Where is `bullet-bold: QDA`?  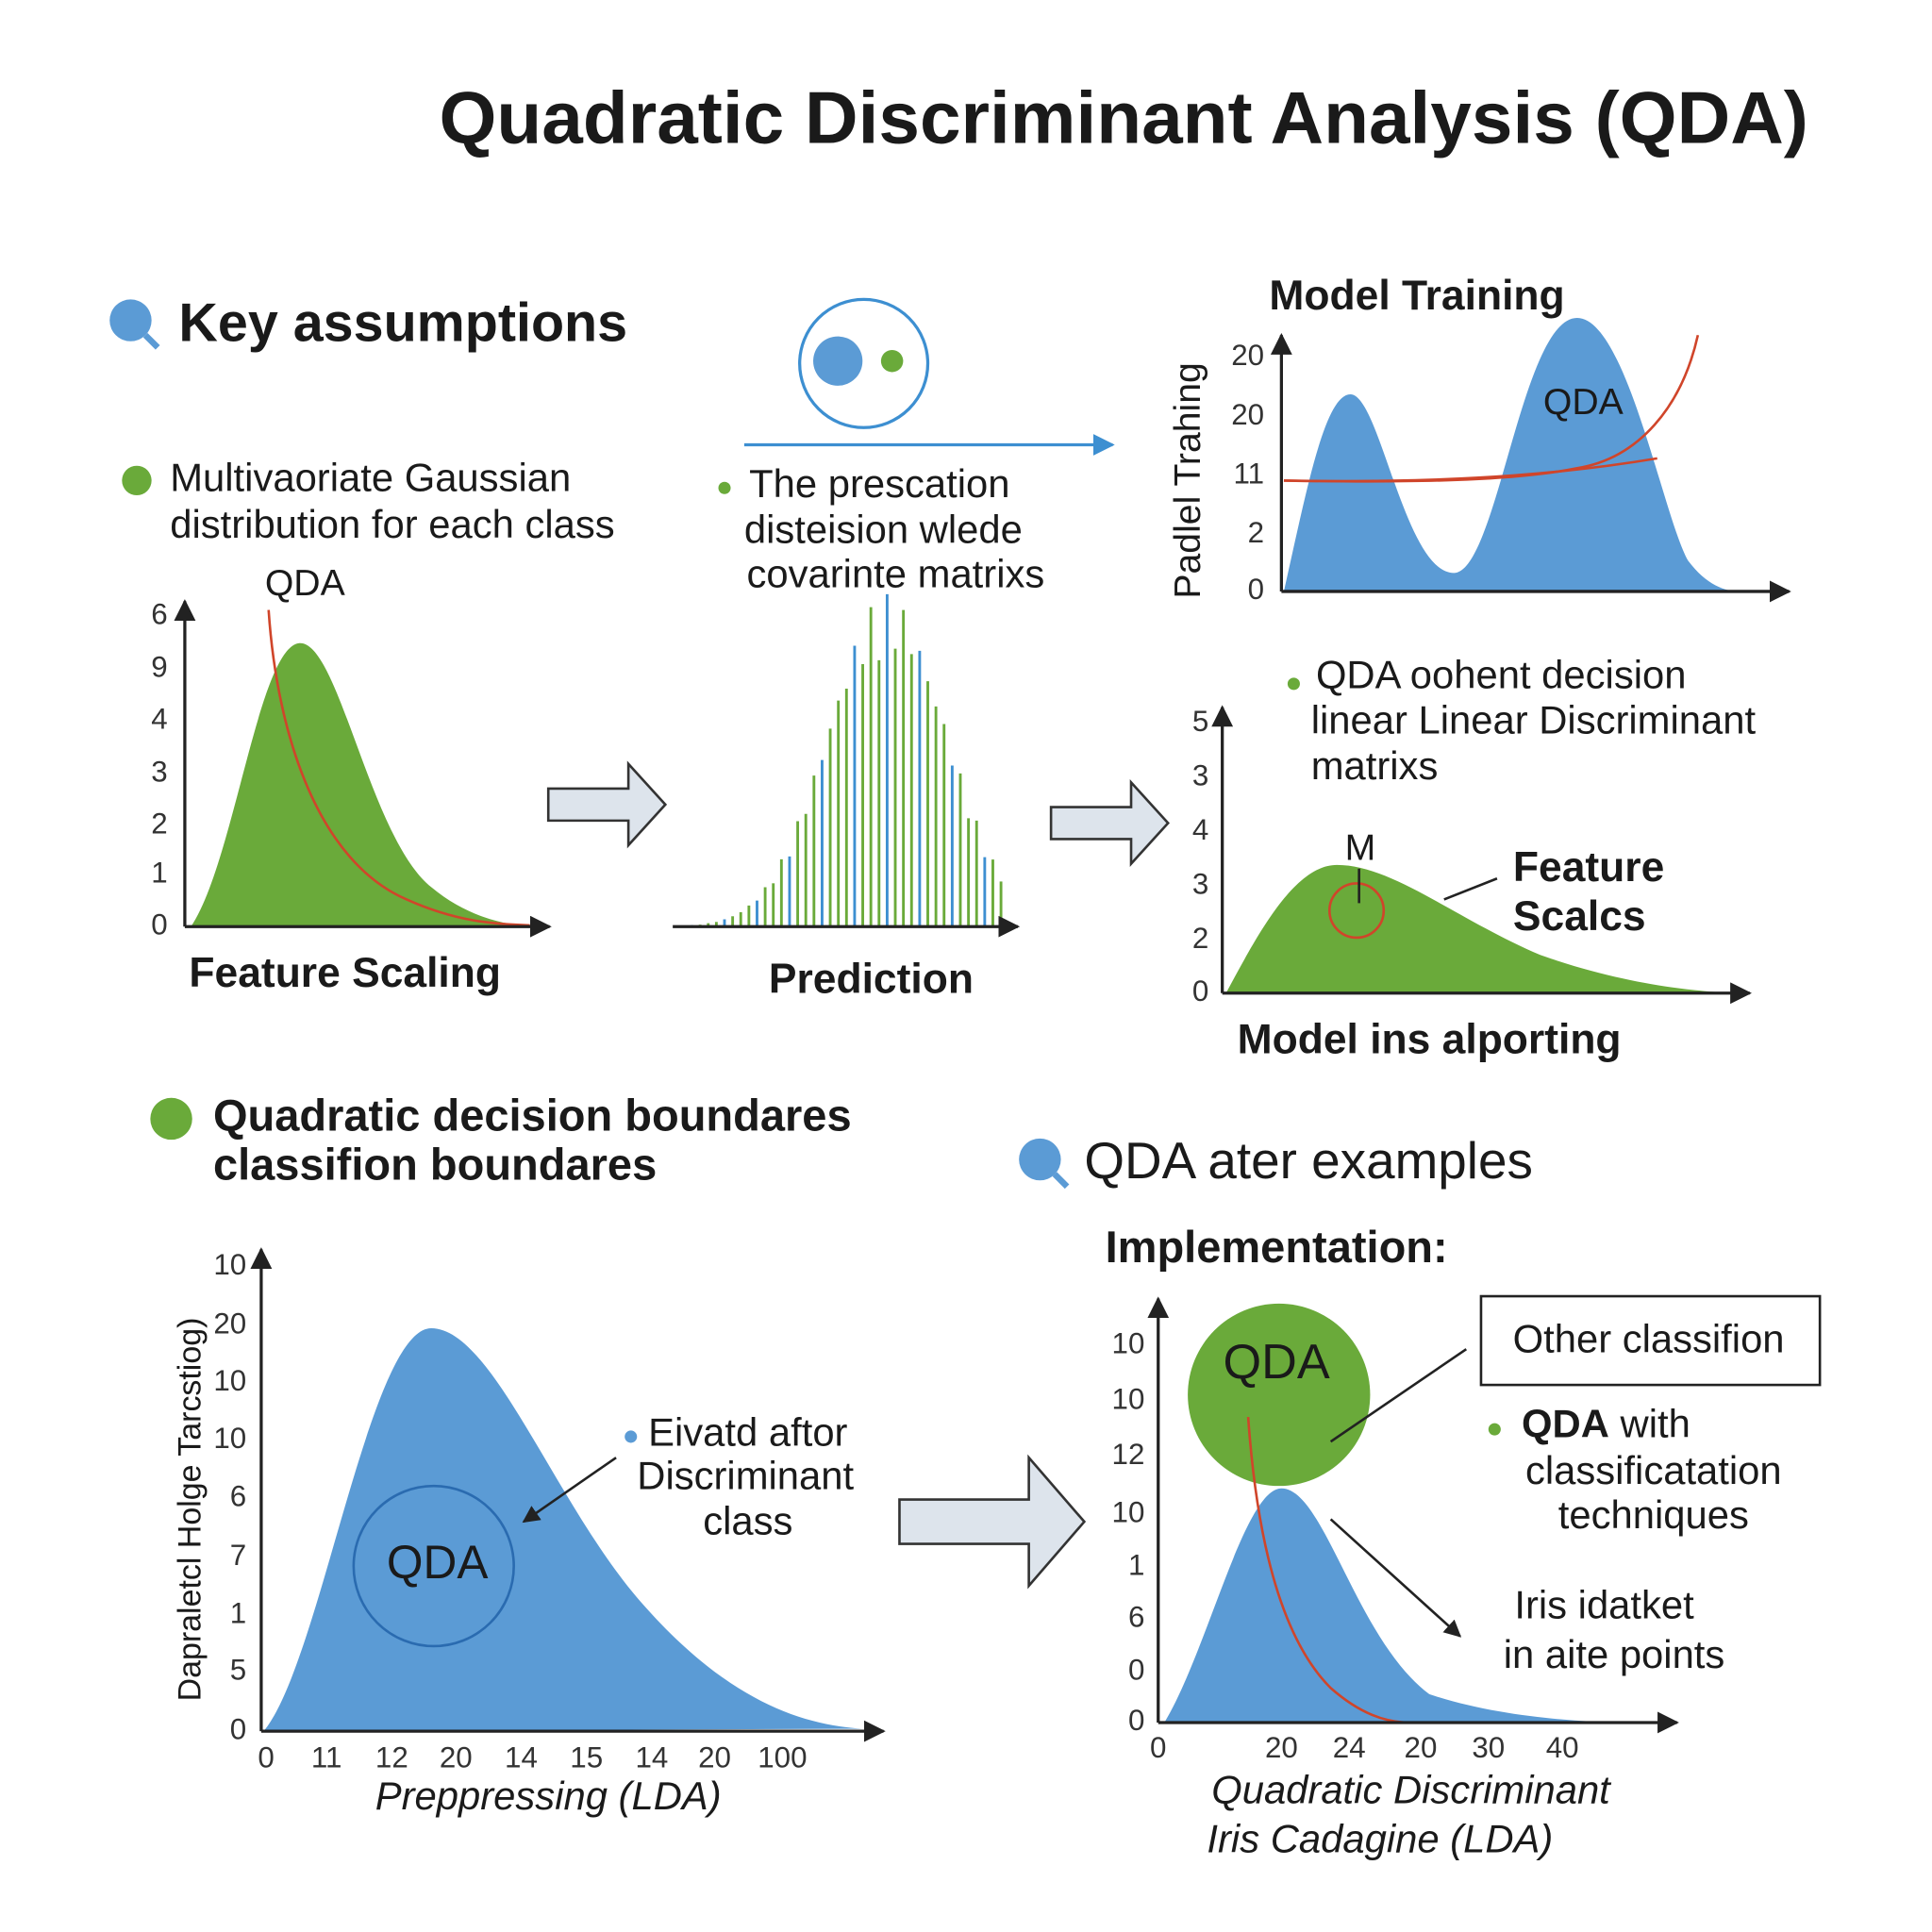
bullet-bold: QDA is located at coordinates (1566, 1424).